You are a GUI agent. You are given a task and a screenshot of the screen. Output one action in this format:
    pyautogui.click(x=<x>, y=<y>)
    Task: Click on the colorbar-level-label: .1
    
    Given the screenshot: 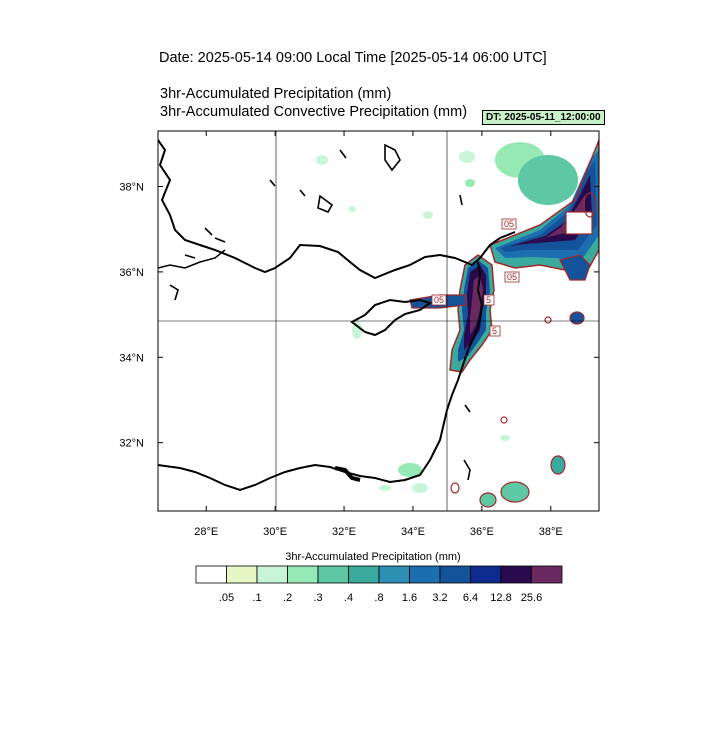 What is the action you would take?
    pyautogui.click(x=256, y=598)
    